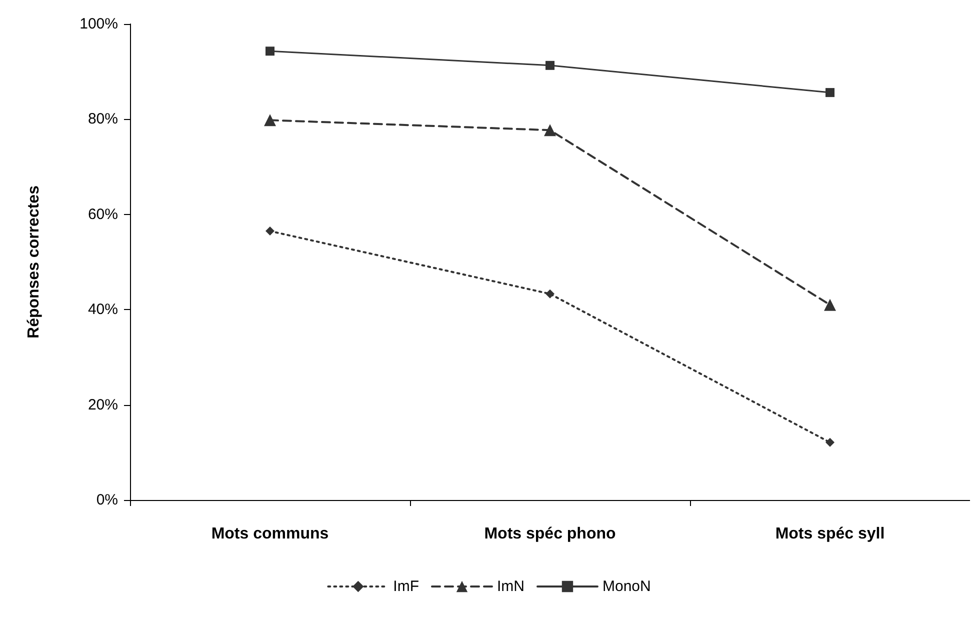 Image resolution: width=978 pixels, height=619 pixels. I want to click on y-tick-label: 40%, so click(103, 309).